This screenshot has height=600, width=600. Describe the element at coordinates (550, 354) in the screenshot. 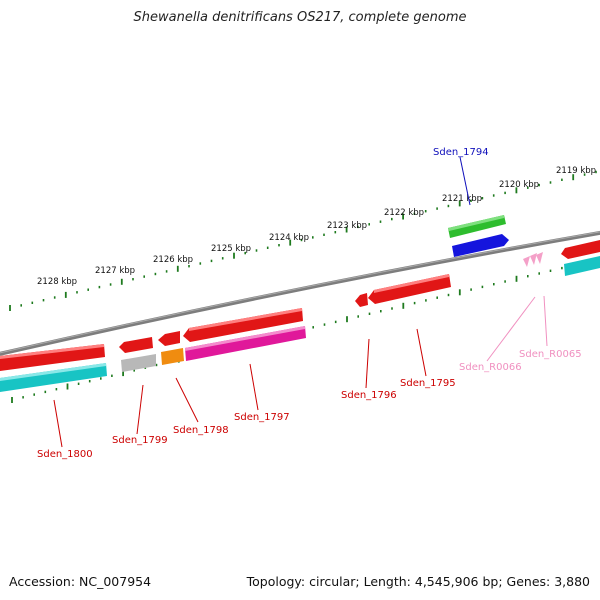

I see `gene-label-sden-r0065: Sden_R0065` at that location.